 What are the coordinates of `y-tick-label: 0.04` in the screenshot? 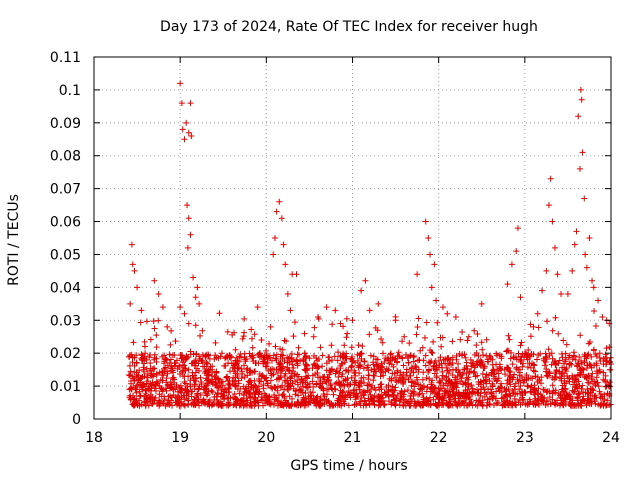 It's located at (65, 288).